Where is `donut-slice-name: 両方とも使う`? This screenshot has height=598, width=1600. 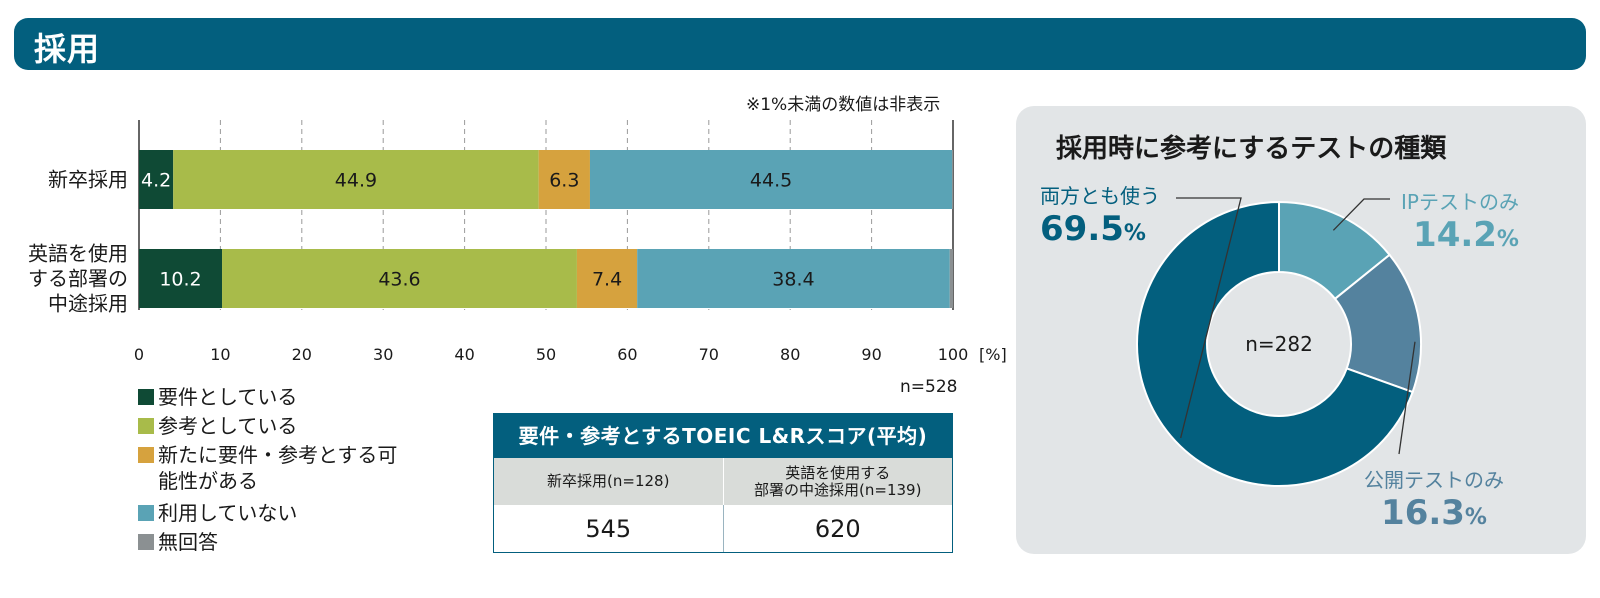
donut-slice-name: 両方とも使う is located at coordinates (1100, 196).